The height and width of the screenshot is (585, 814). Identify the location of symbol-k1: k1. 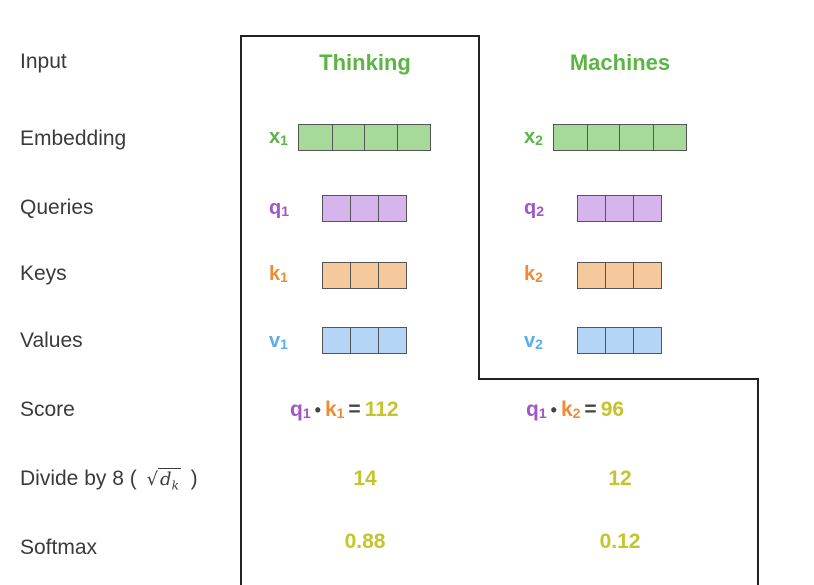
(278, 274).